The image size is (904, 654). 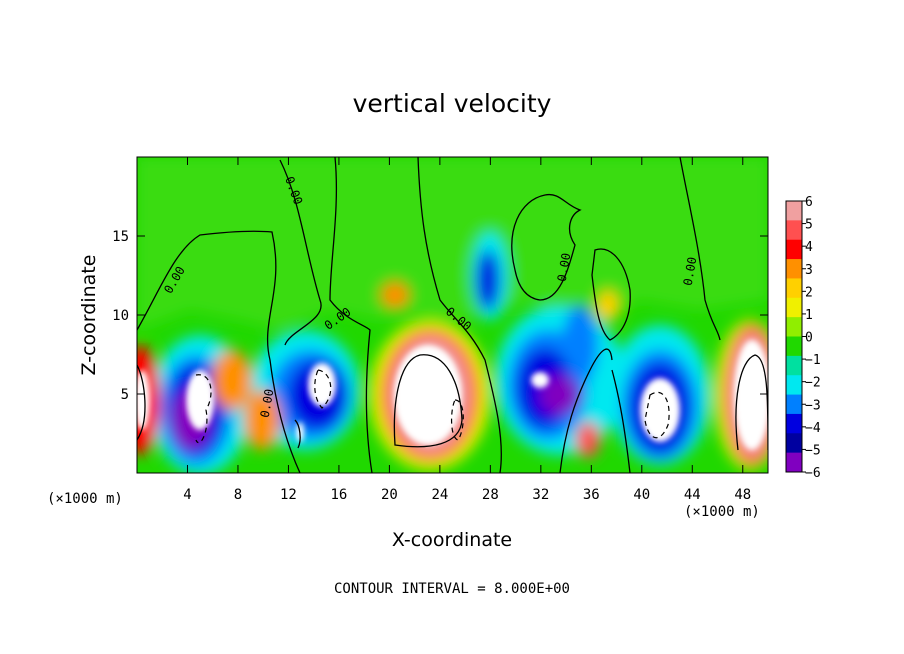 I want to click on colorbar-label: −6, so click(x=813, y=473).